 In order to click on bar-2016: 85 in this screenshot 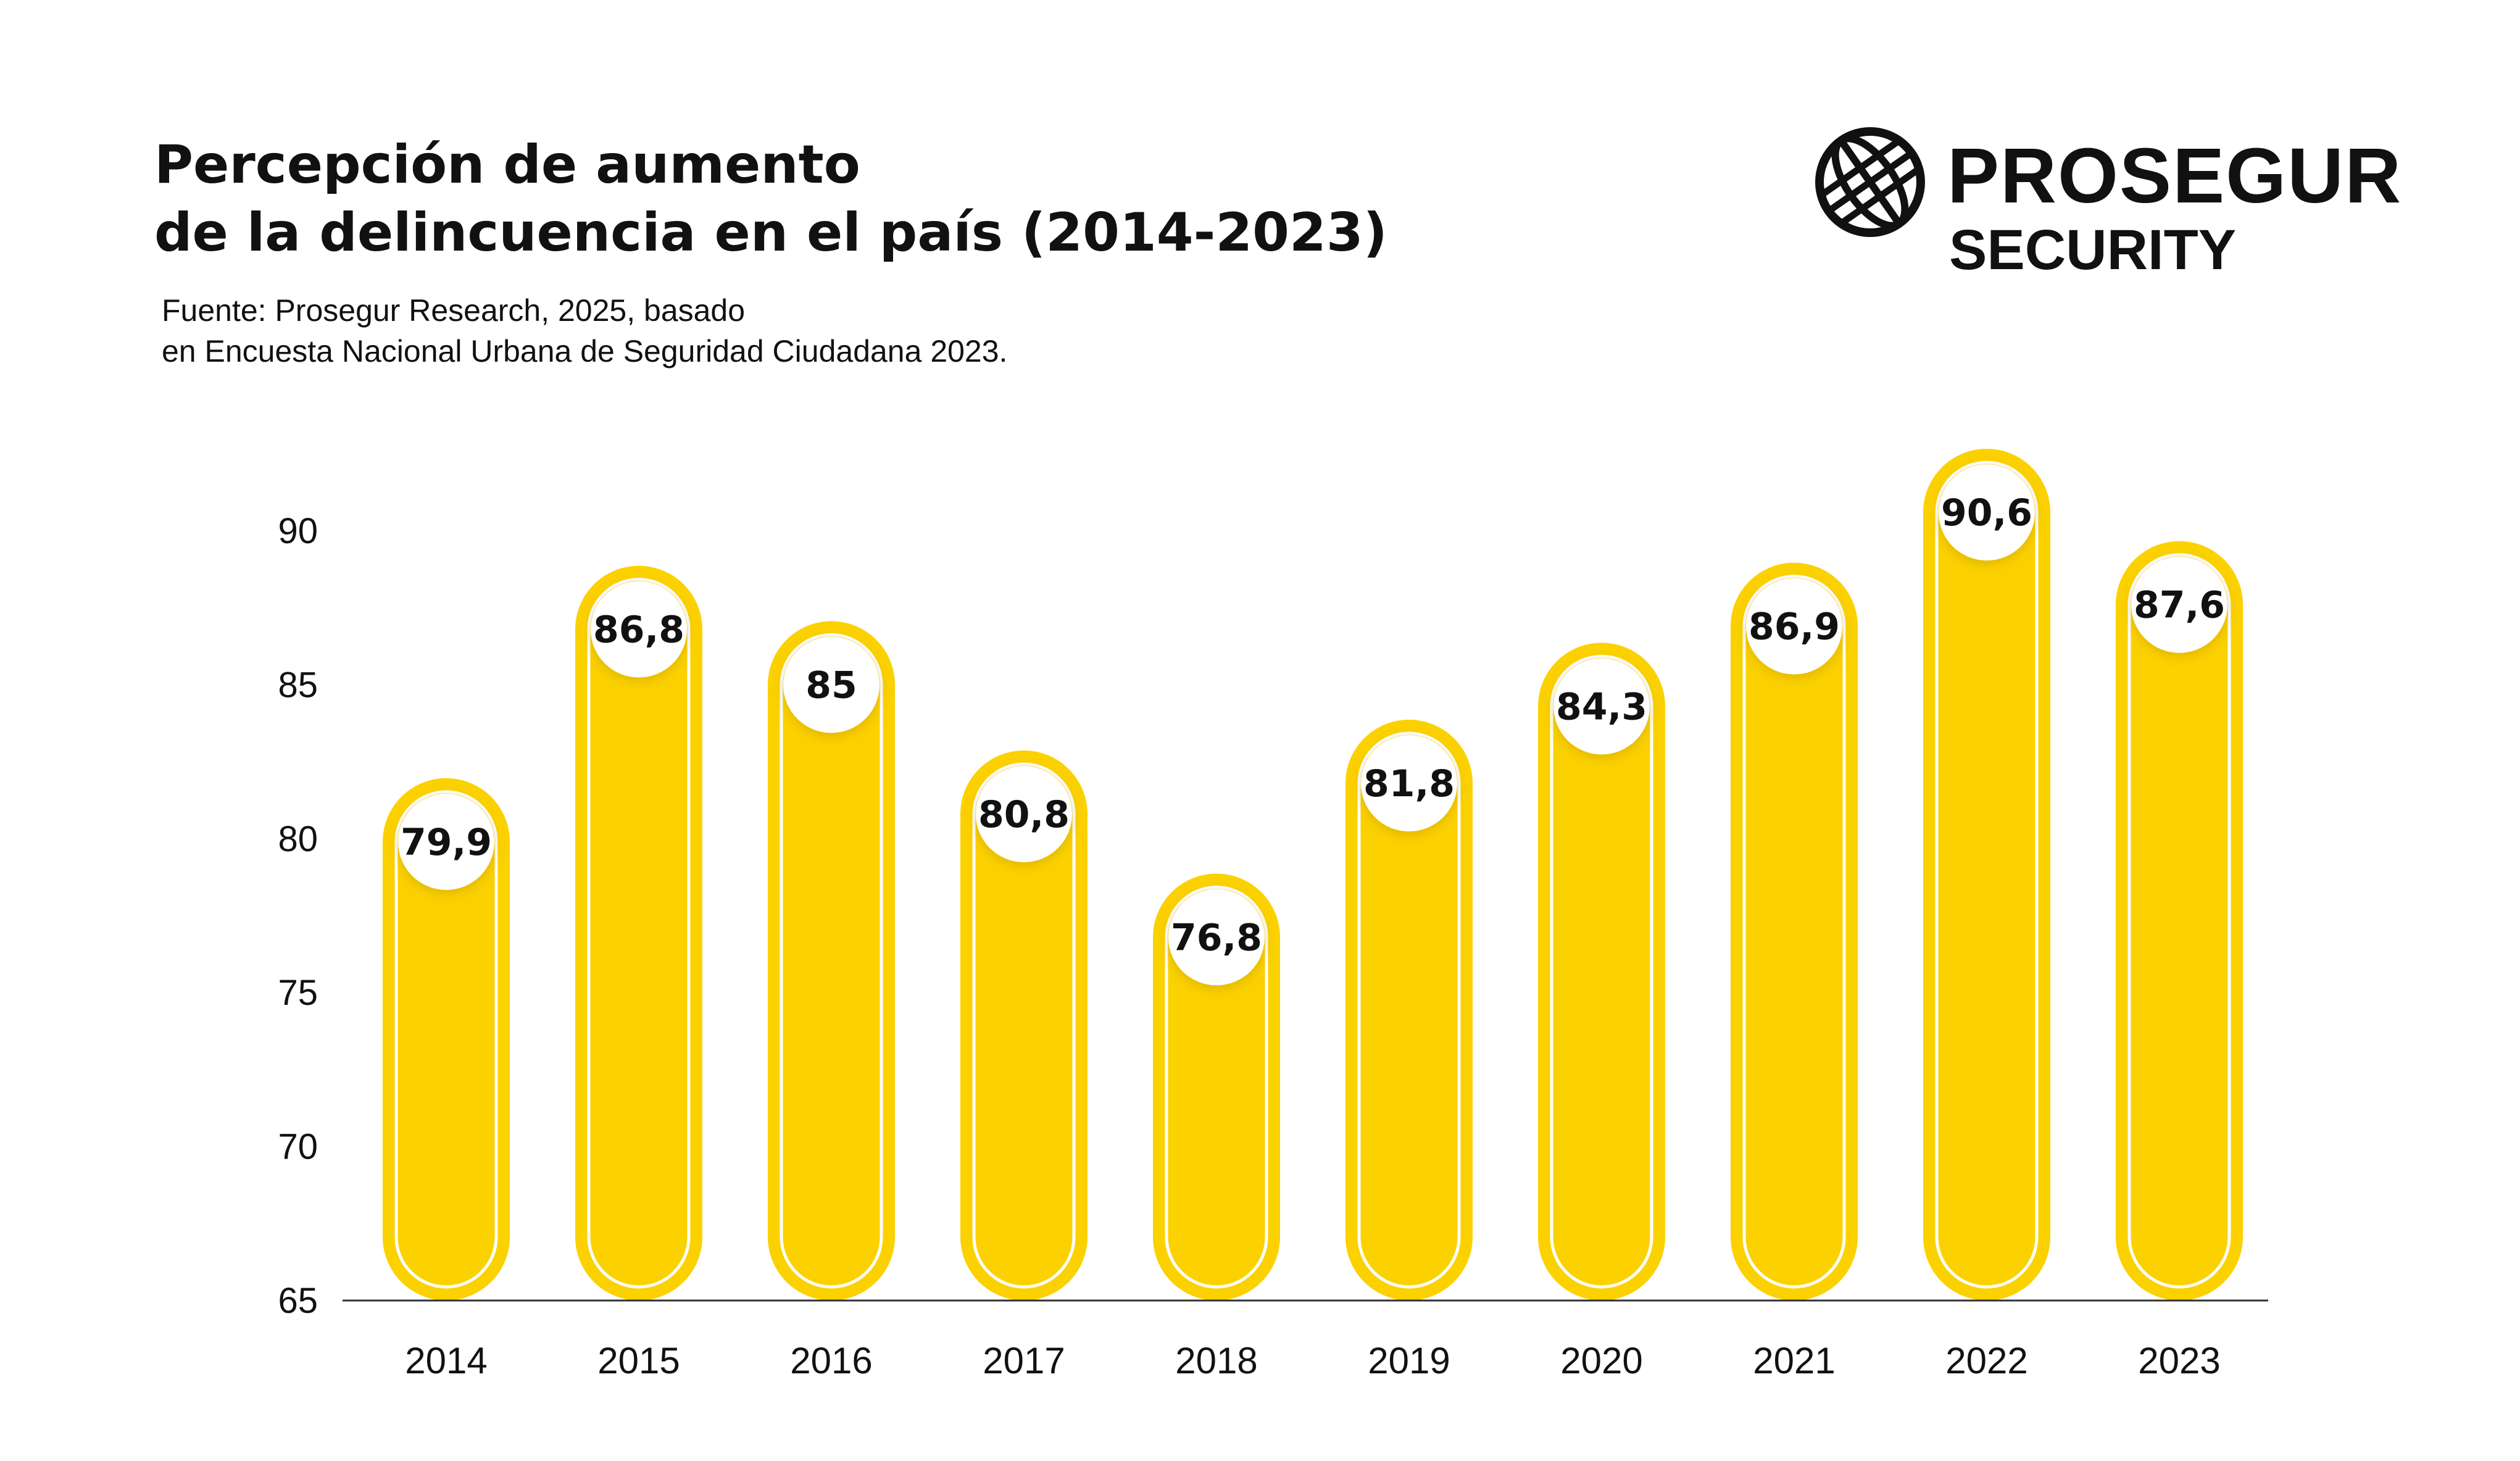, I will do `click(832, 961)`.